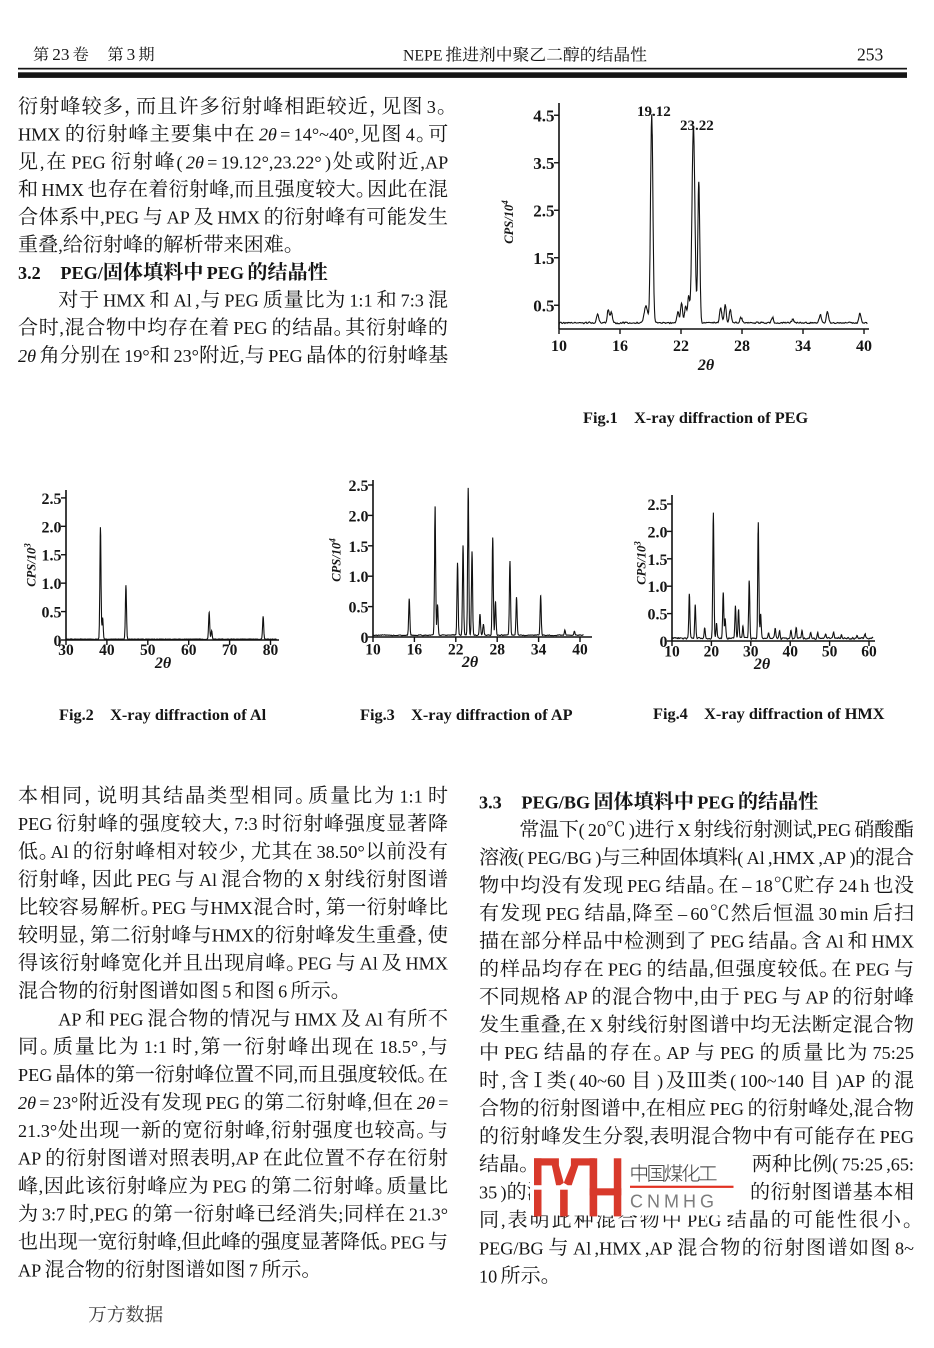 This screenshot has width=934, height=1348. What do you see at coordinates (466, 714) in the screenshot?
I see `svg-text:Fig.3 X-ray diffraction of: Fig.3 X-ray diffraction of AP` at bounding box center [466, 714].